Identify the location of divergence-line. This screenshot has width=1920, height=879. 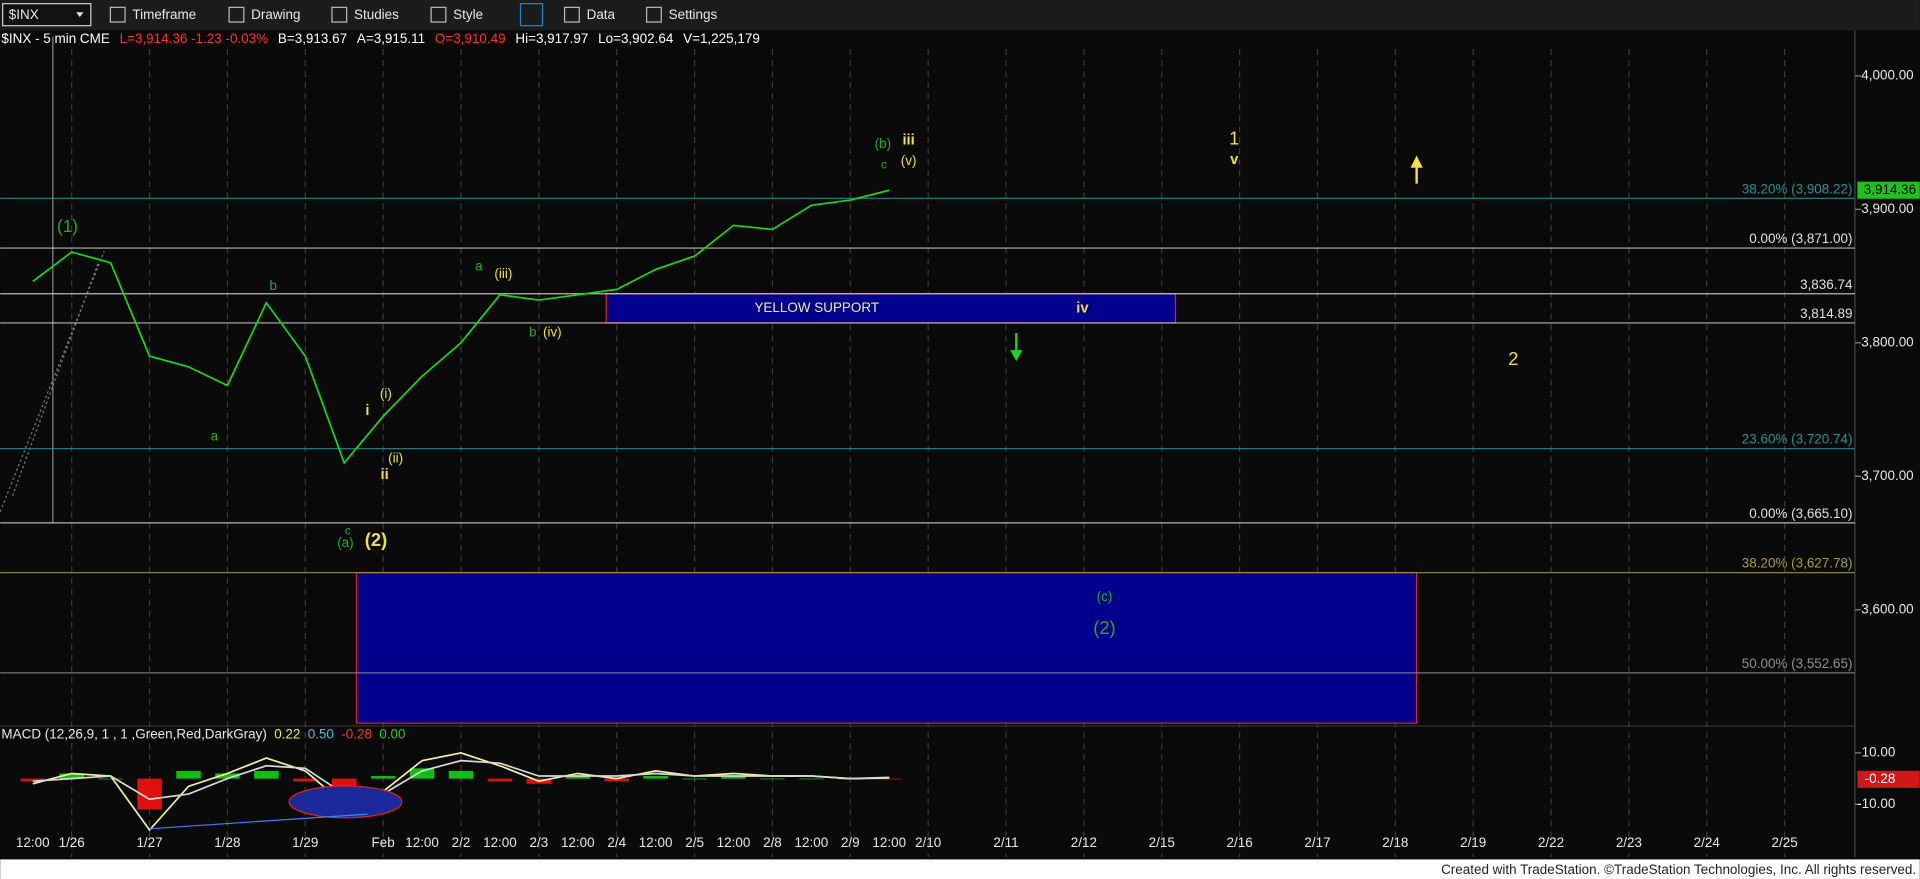
(258, 821).